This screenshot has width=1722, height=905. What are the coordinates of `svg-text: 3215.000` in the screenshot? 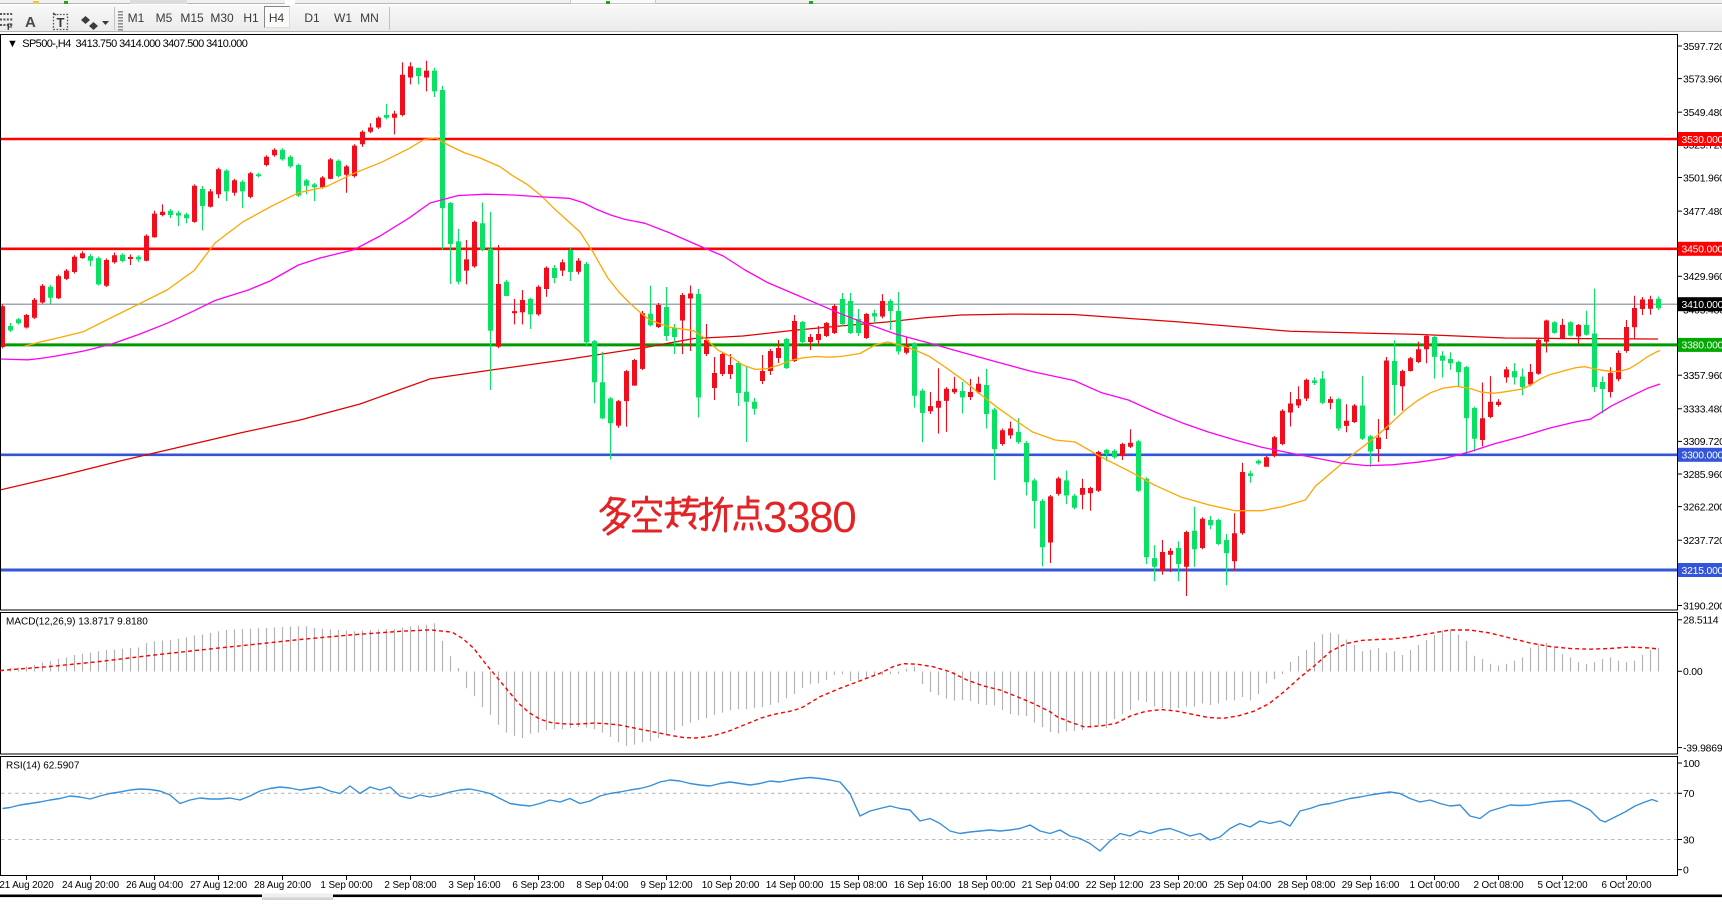 It's located at (1702, 571).